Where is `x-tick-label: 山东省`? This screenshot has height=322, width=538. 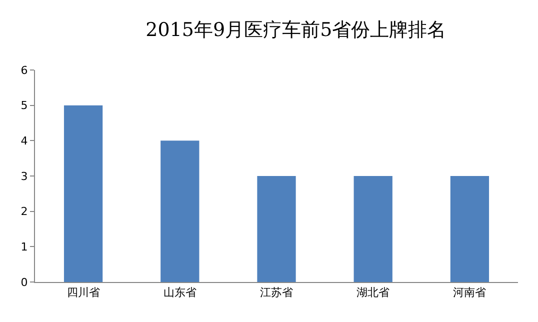 x-tick-label: 山东省 is located at coordinates (179, 293).